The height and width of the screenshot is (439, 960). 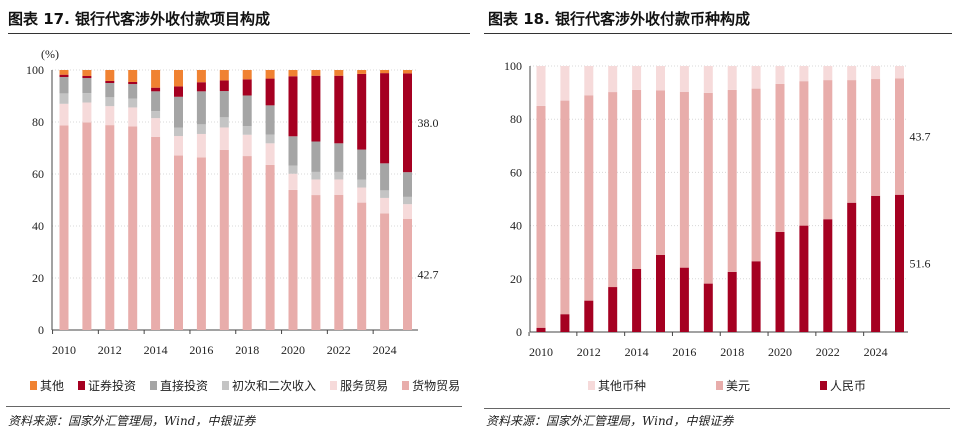 What do you see at coordinates (38, 278) in the screenshot?
I see `y-tick-label: 20` at bounding box center [38, 278].